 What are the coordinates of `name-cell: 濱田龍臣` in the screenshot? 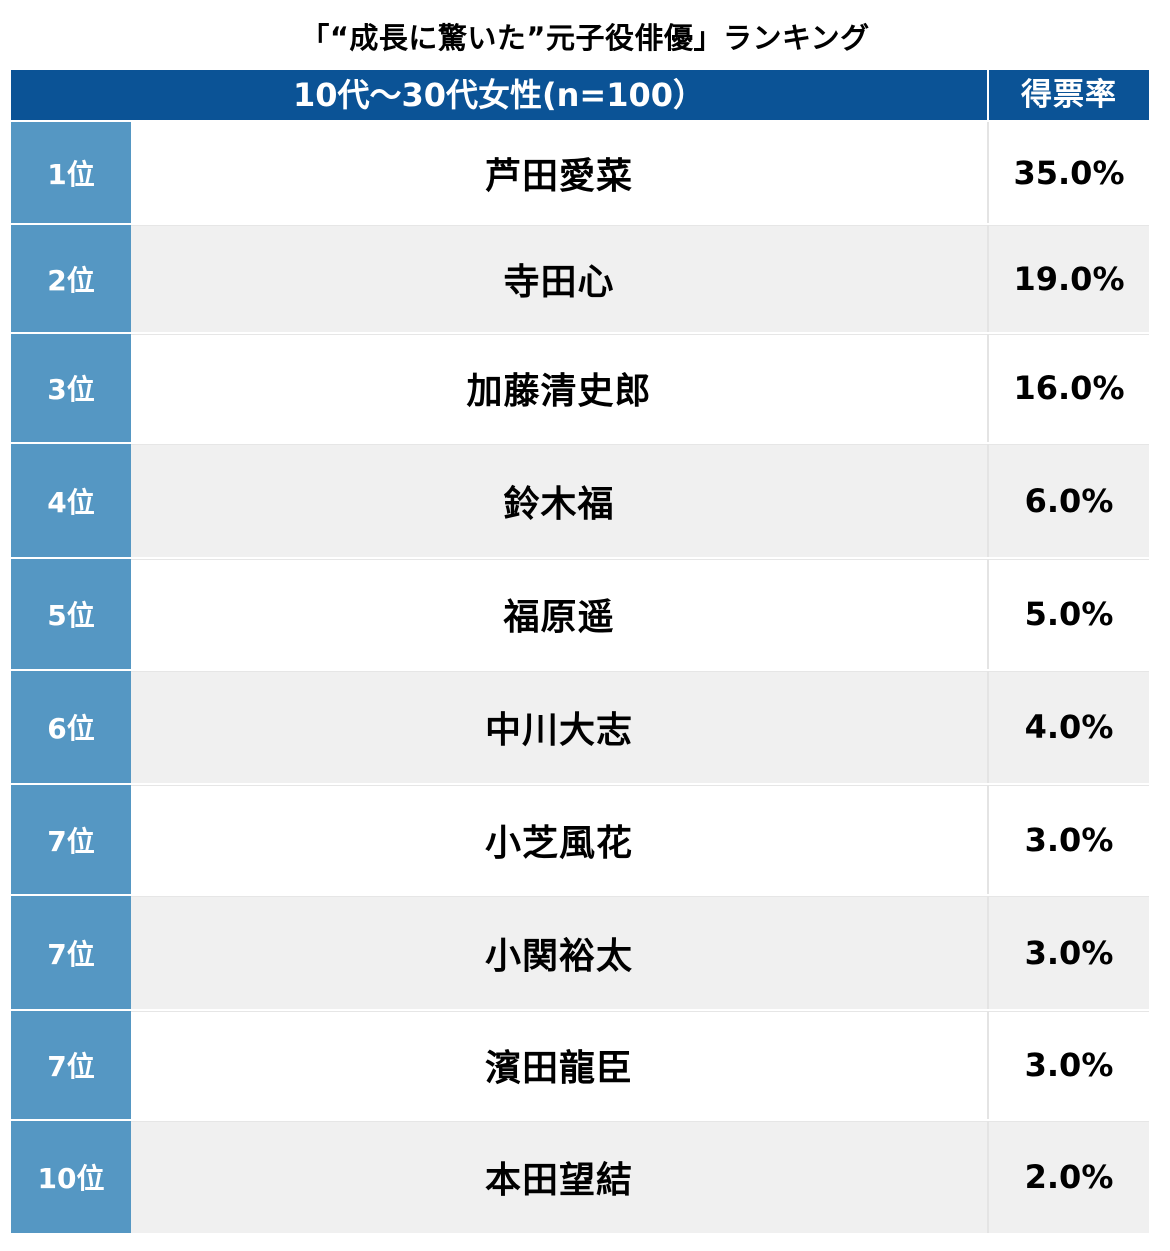 It's located at (560, 1065).